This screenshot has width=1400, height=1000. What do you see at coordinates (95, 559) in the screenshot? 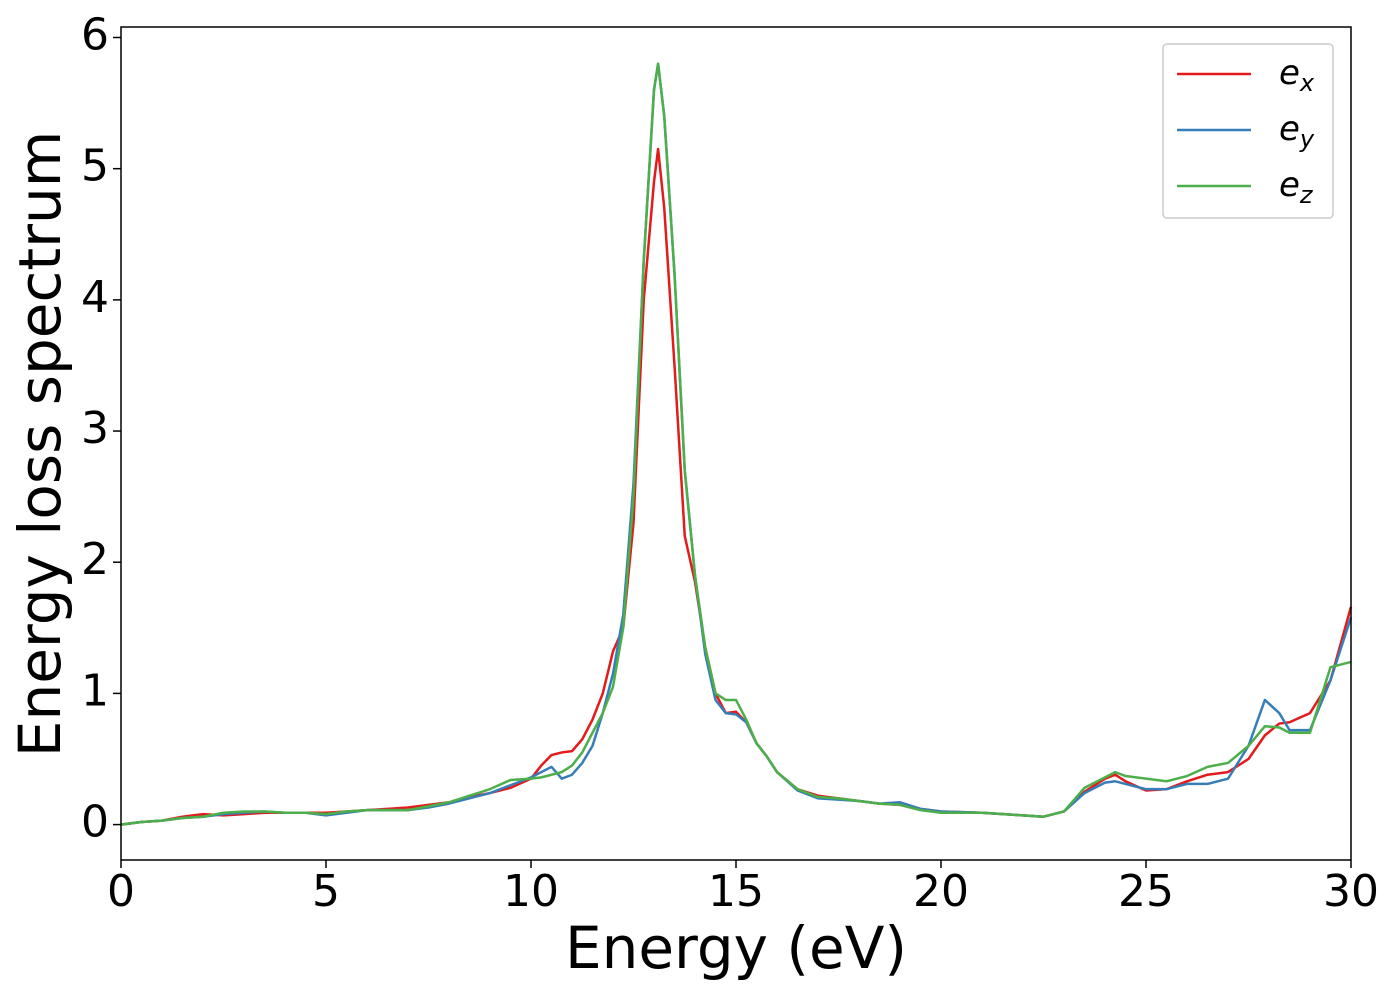
I see `y-tick-label: 2` at bounding box center [95, 559].